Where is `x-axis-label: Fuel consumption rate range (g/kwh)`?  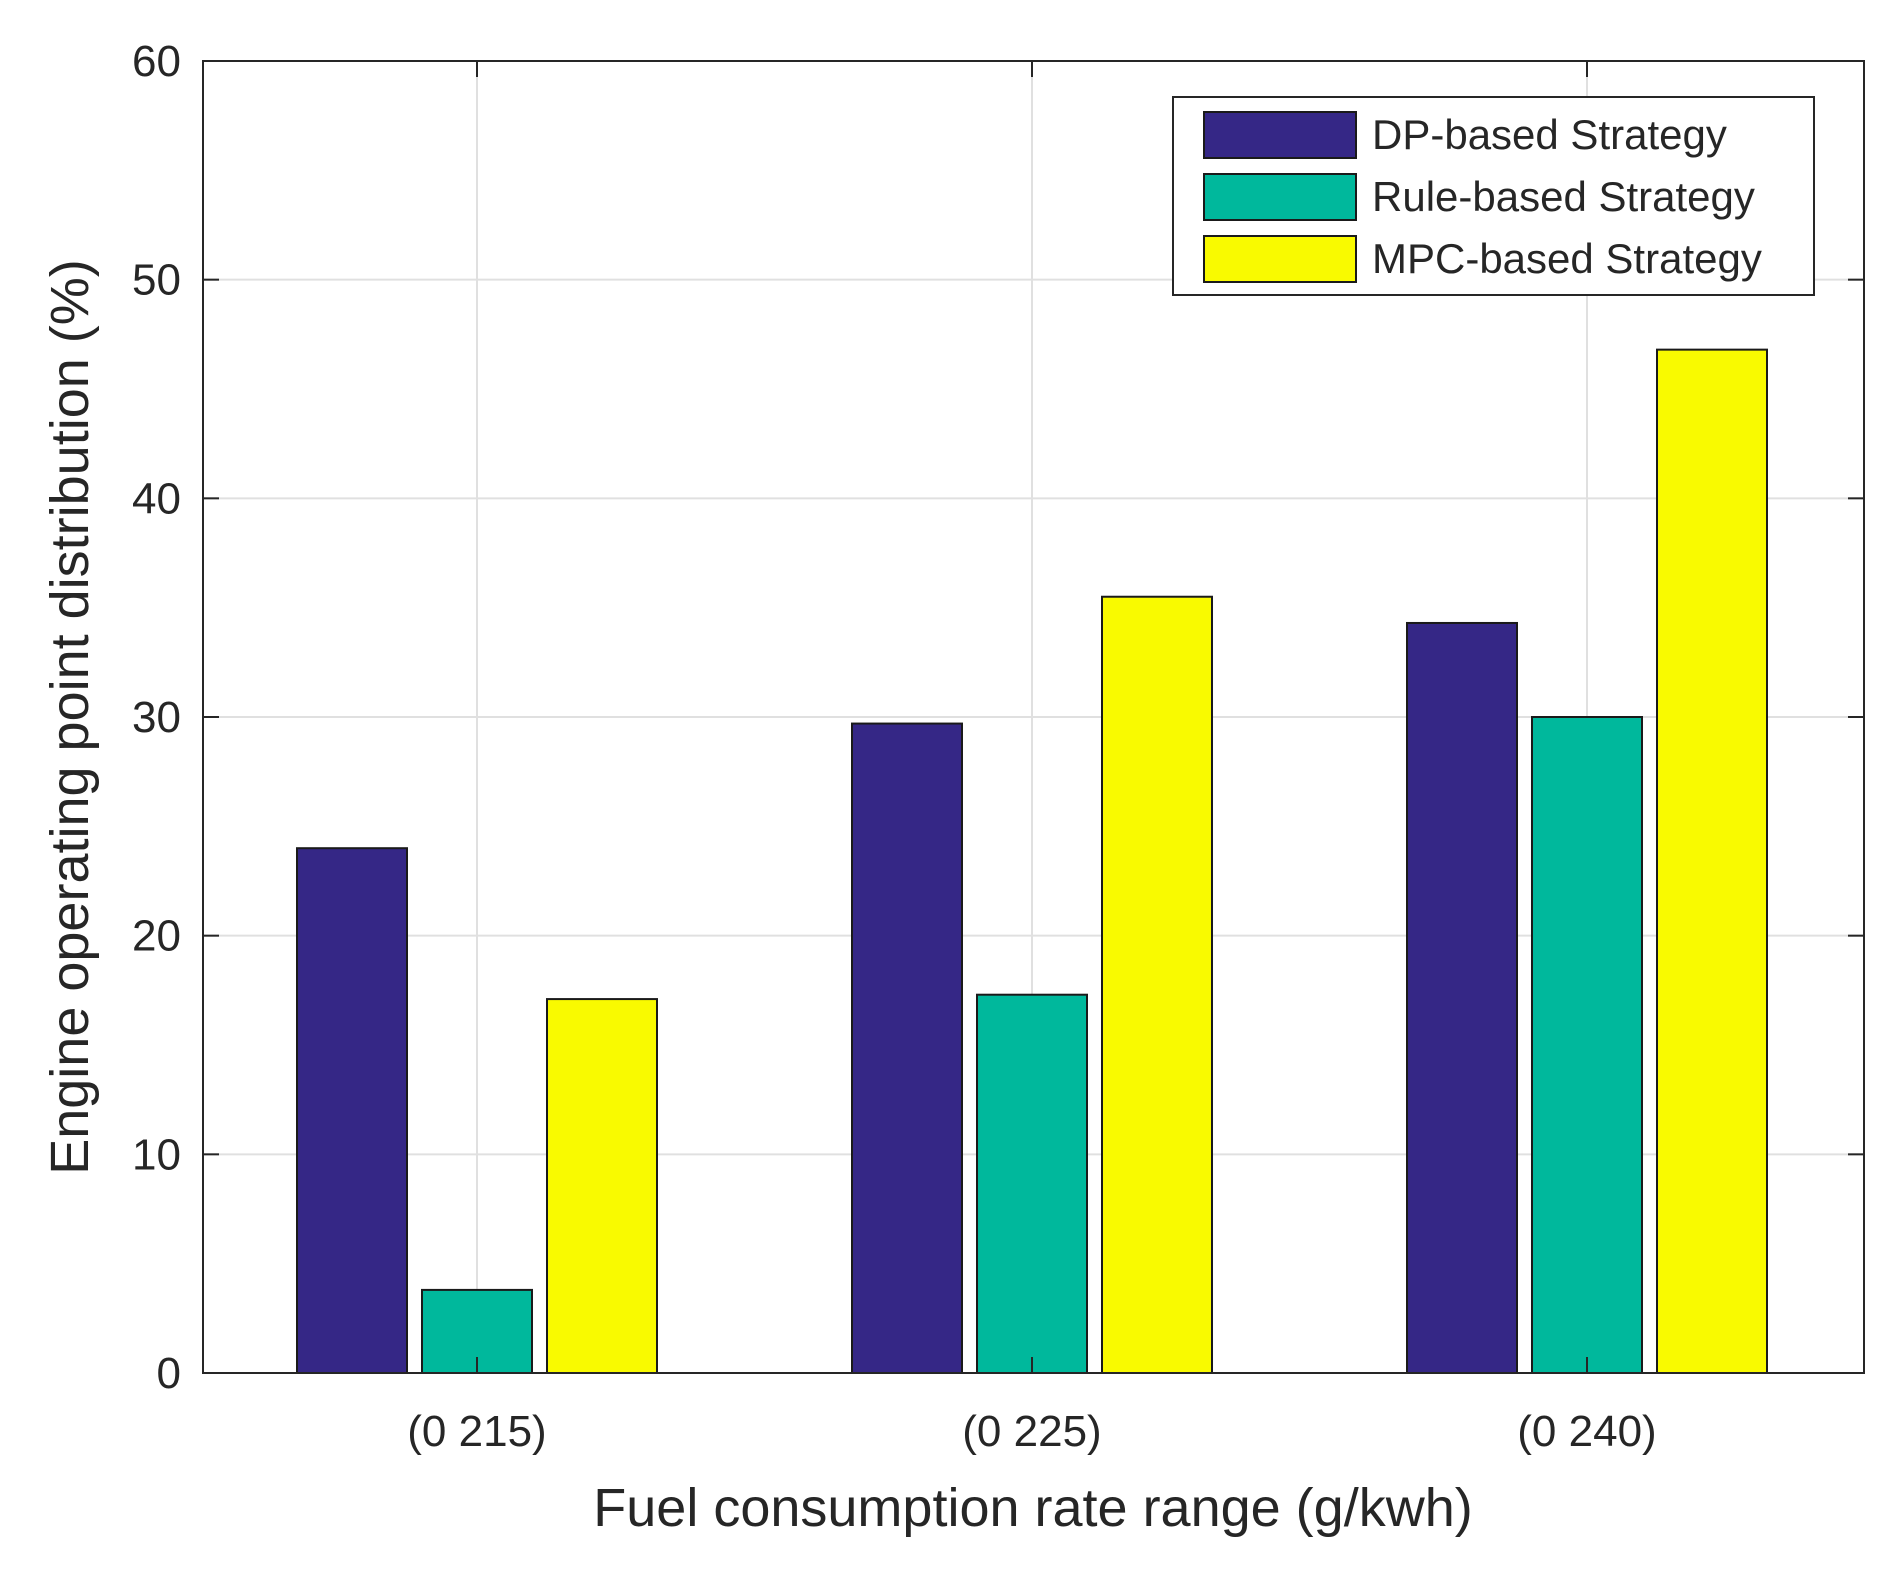
x-axis-label: Fuel consumption rate range (g/kwh) is located at coordinates (1032, 1508).